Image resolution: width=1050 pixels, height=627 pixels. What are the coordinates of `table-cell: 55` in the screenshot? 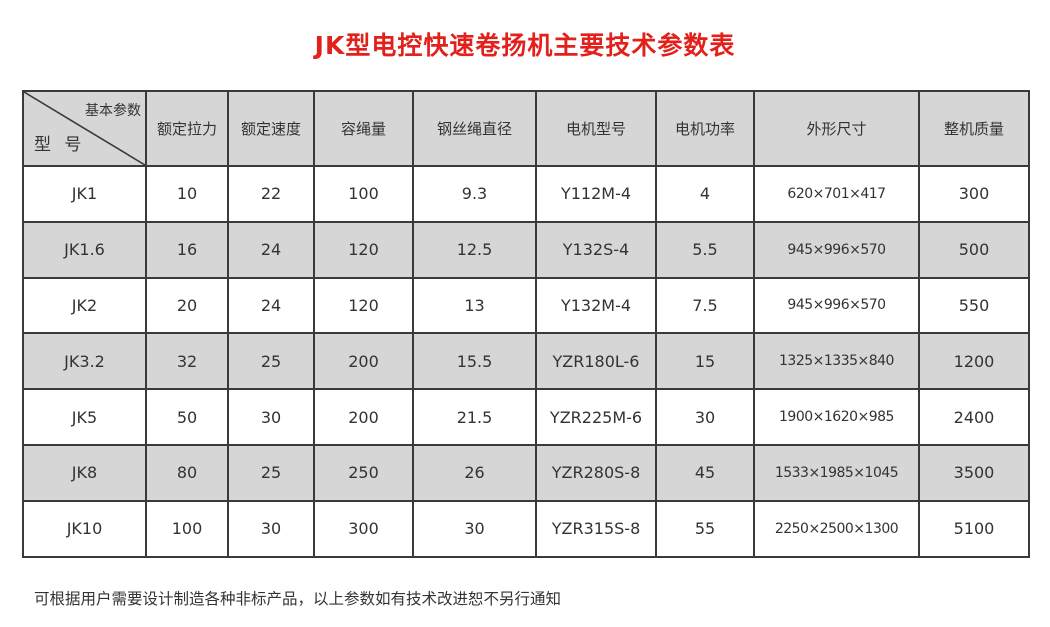 It's located at (705, 528).